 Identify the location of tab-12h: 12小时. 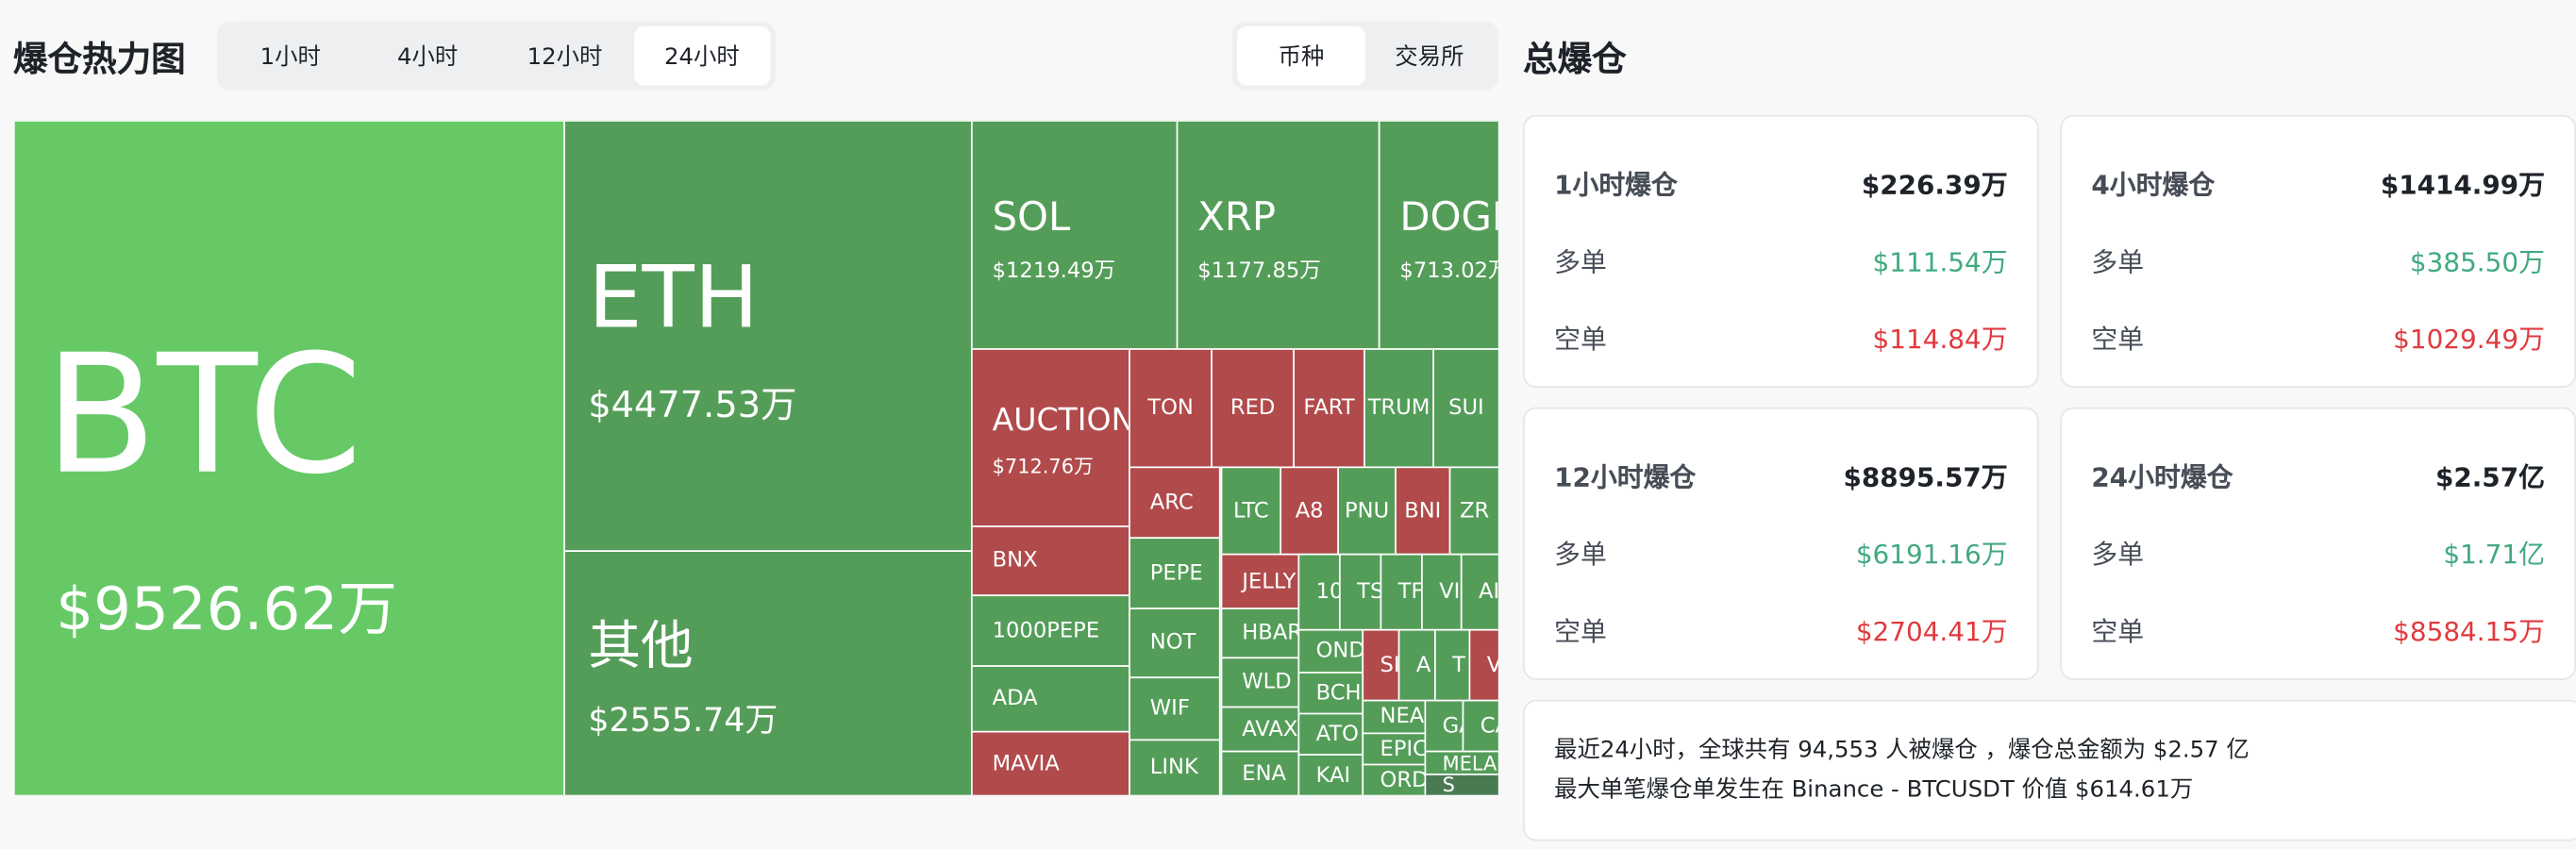
(565, 57).